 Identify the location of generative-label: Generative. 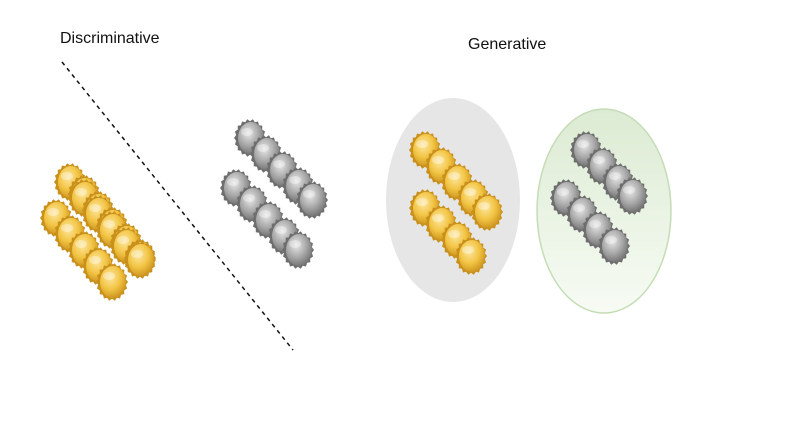
(507, 44).